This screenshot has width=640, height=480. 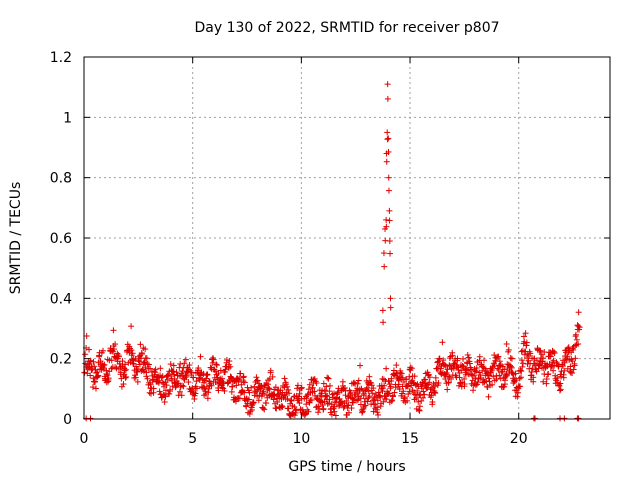 I want to click on x-tick-label: 0, so click(x=84, y=439).